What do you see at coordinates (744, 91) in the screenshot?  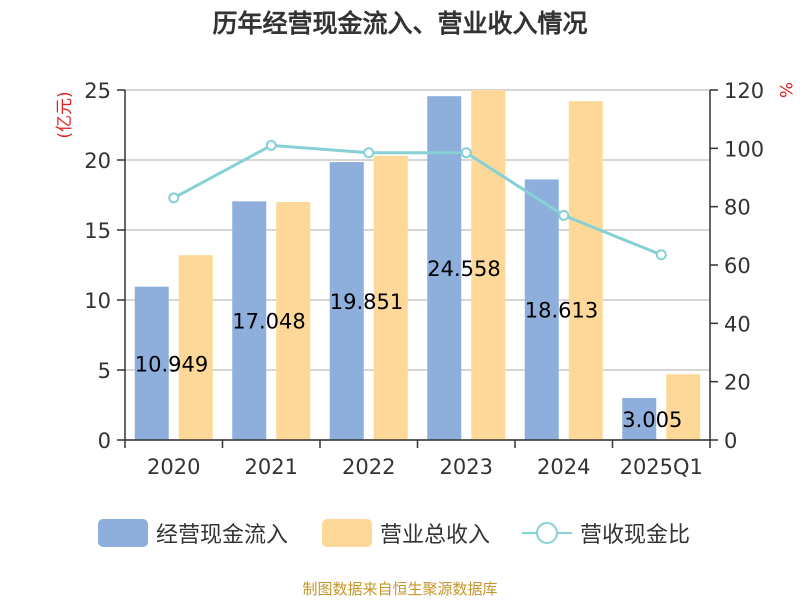 I see `right-tick-label: 120` at bounding box center [744, 91].